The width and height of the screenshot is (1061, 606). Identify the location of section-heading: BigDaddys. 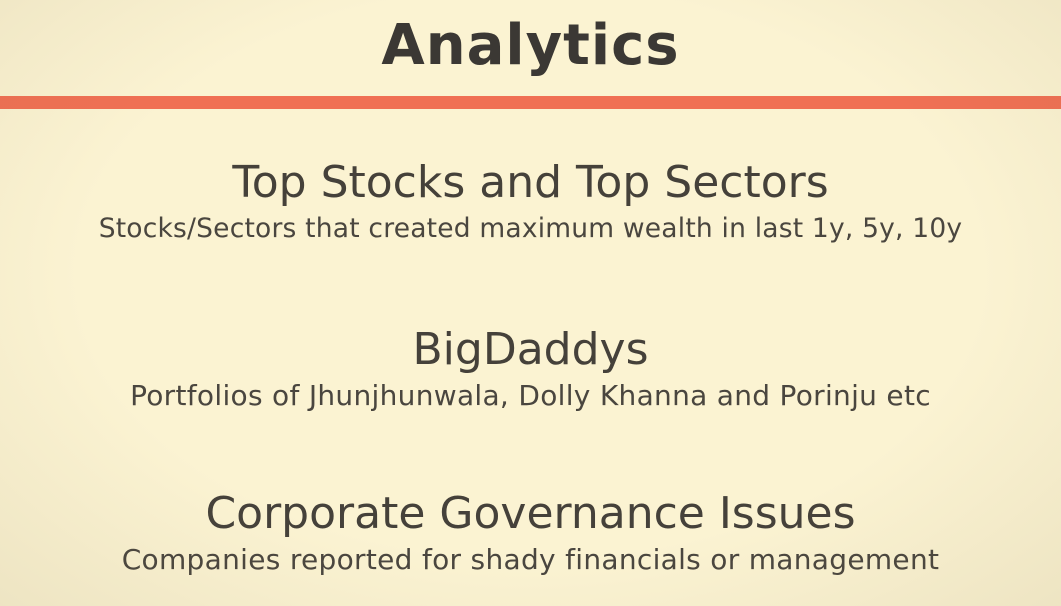
(530, 349).